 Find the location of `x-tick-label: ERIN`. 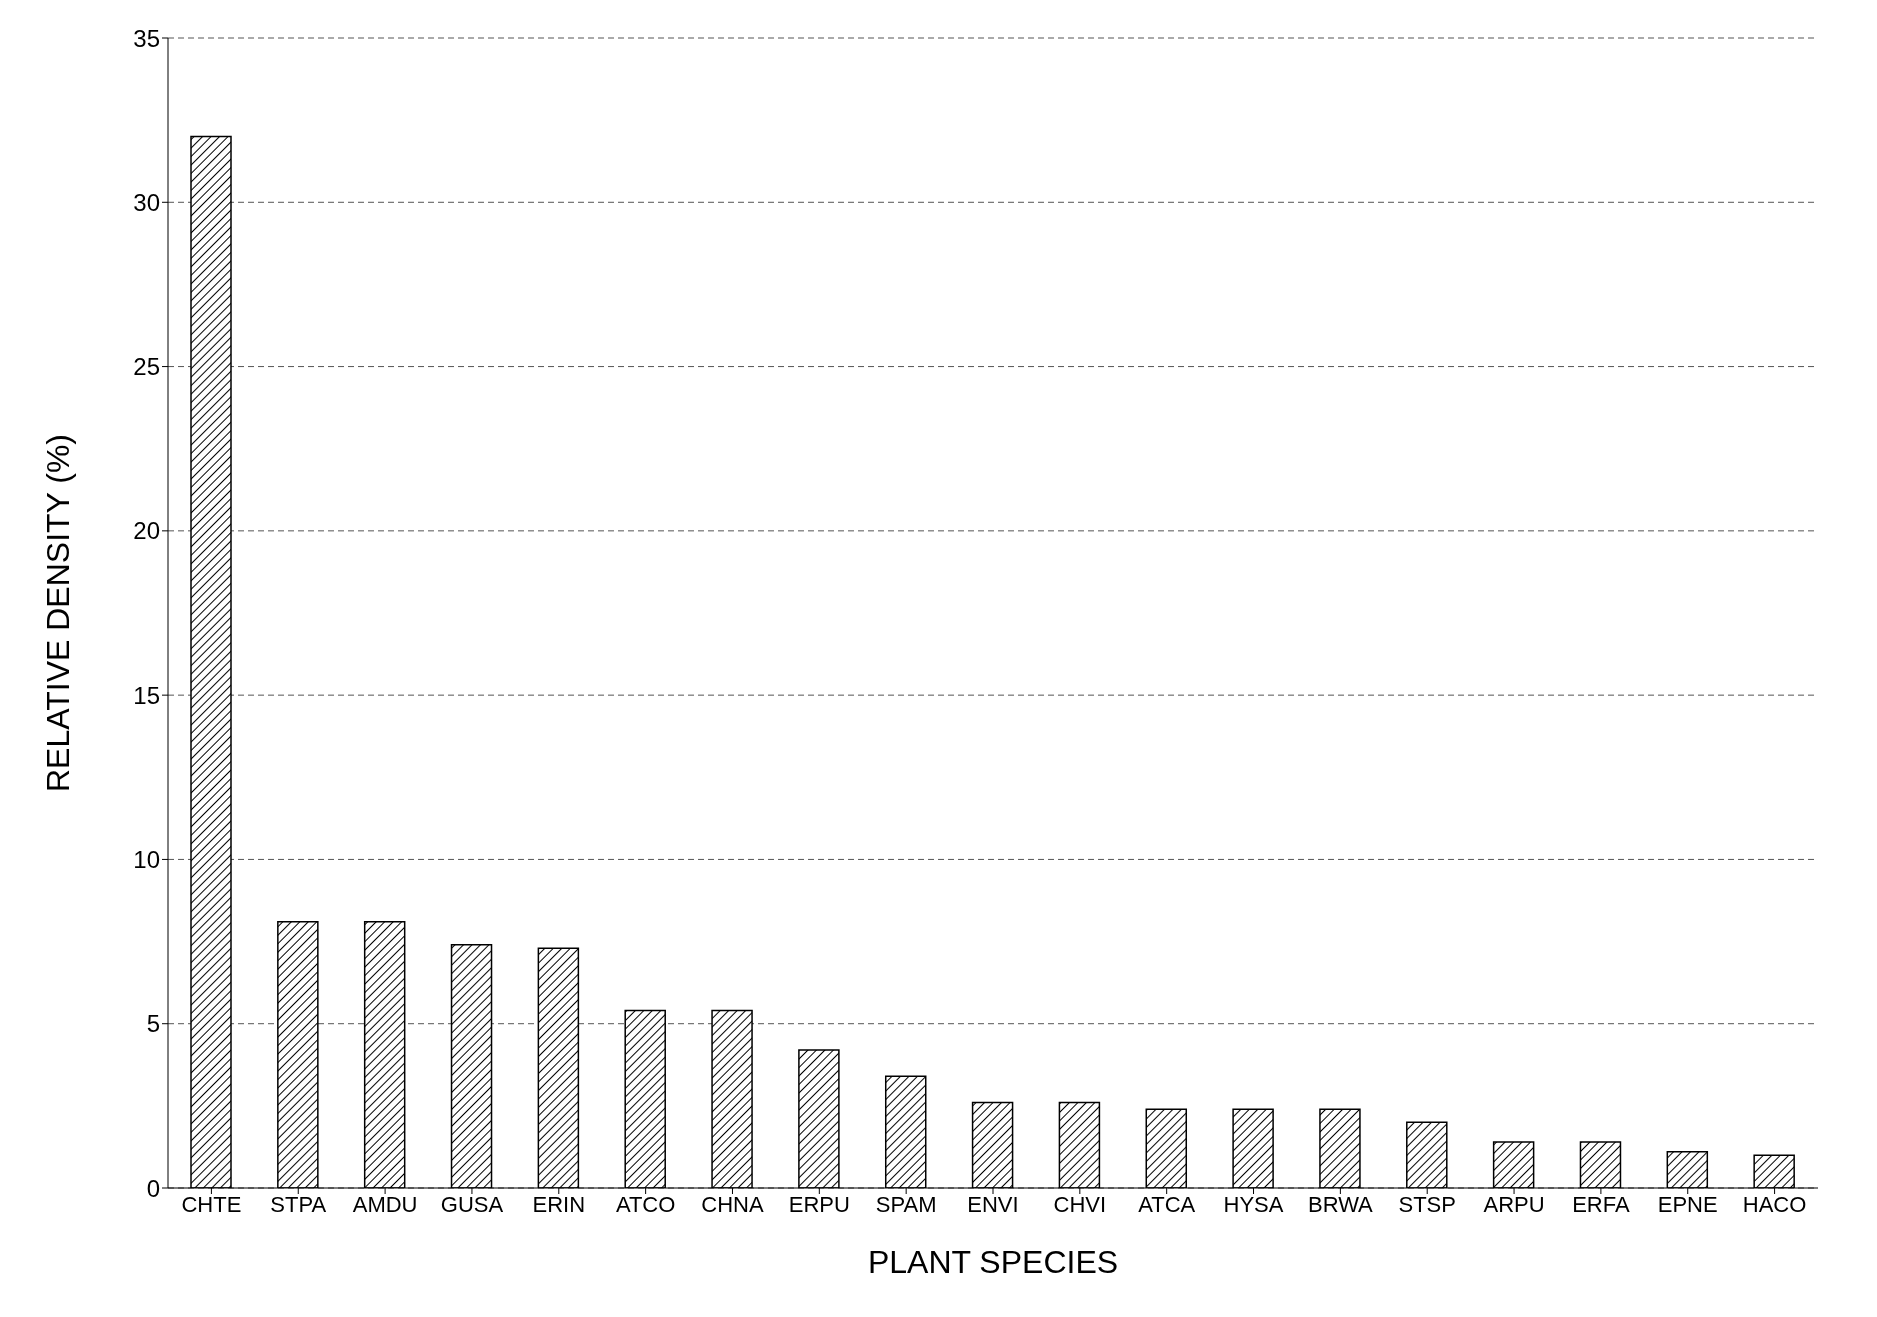

x-tick-label: ERIN is located at coordinates (559, 1204).